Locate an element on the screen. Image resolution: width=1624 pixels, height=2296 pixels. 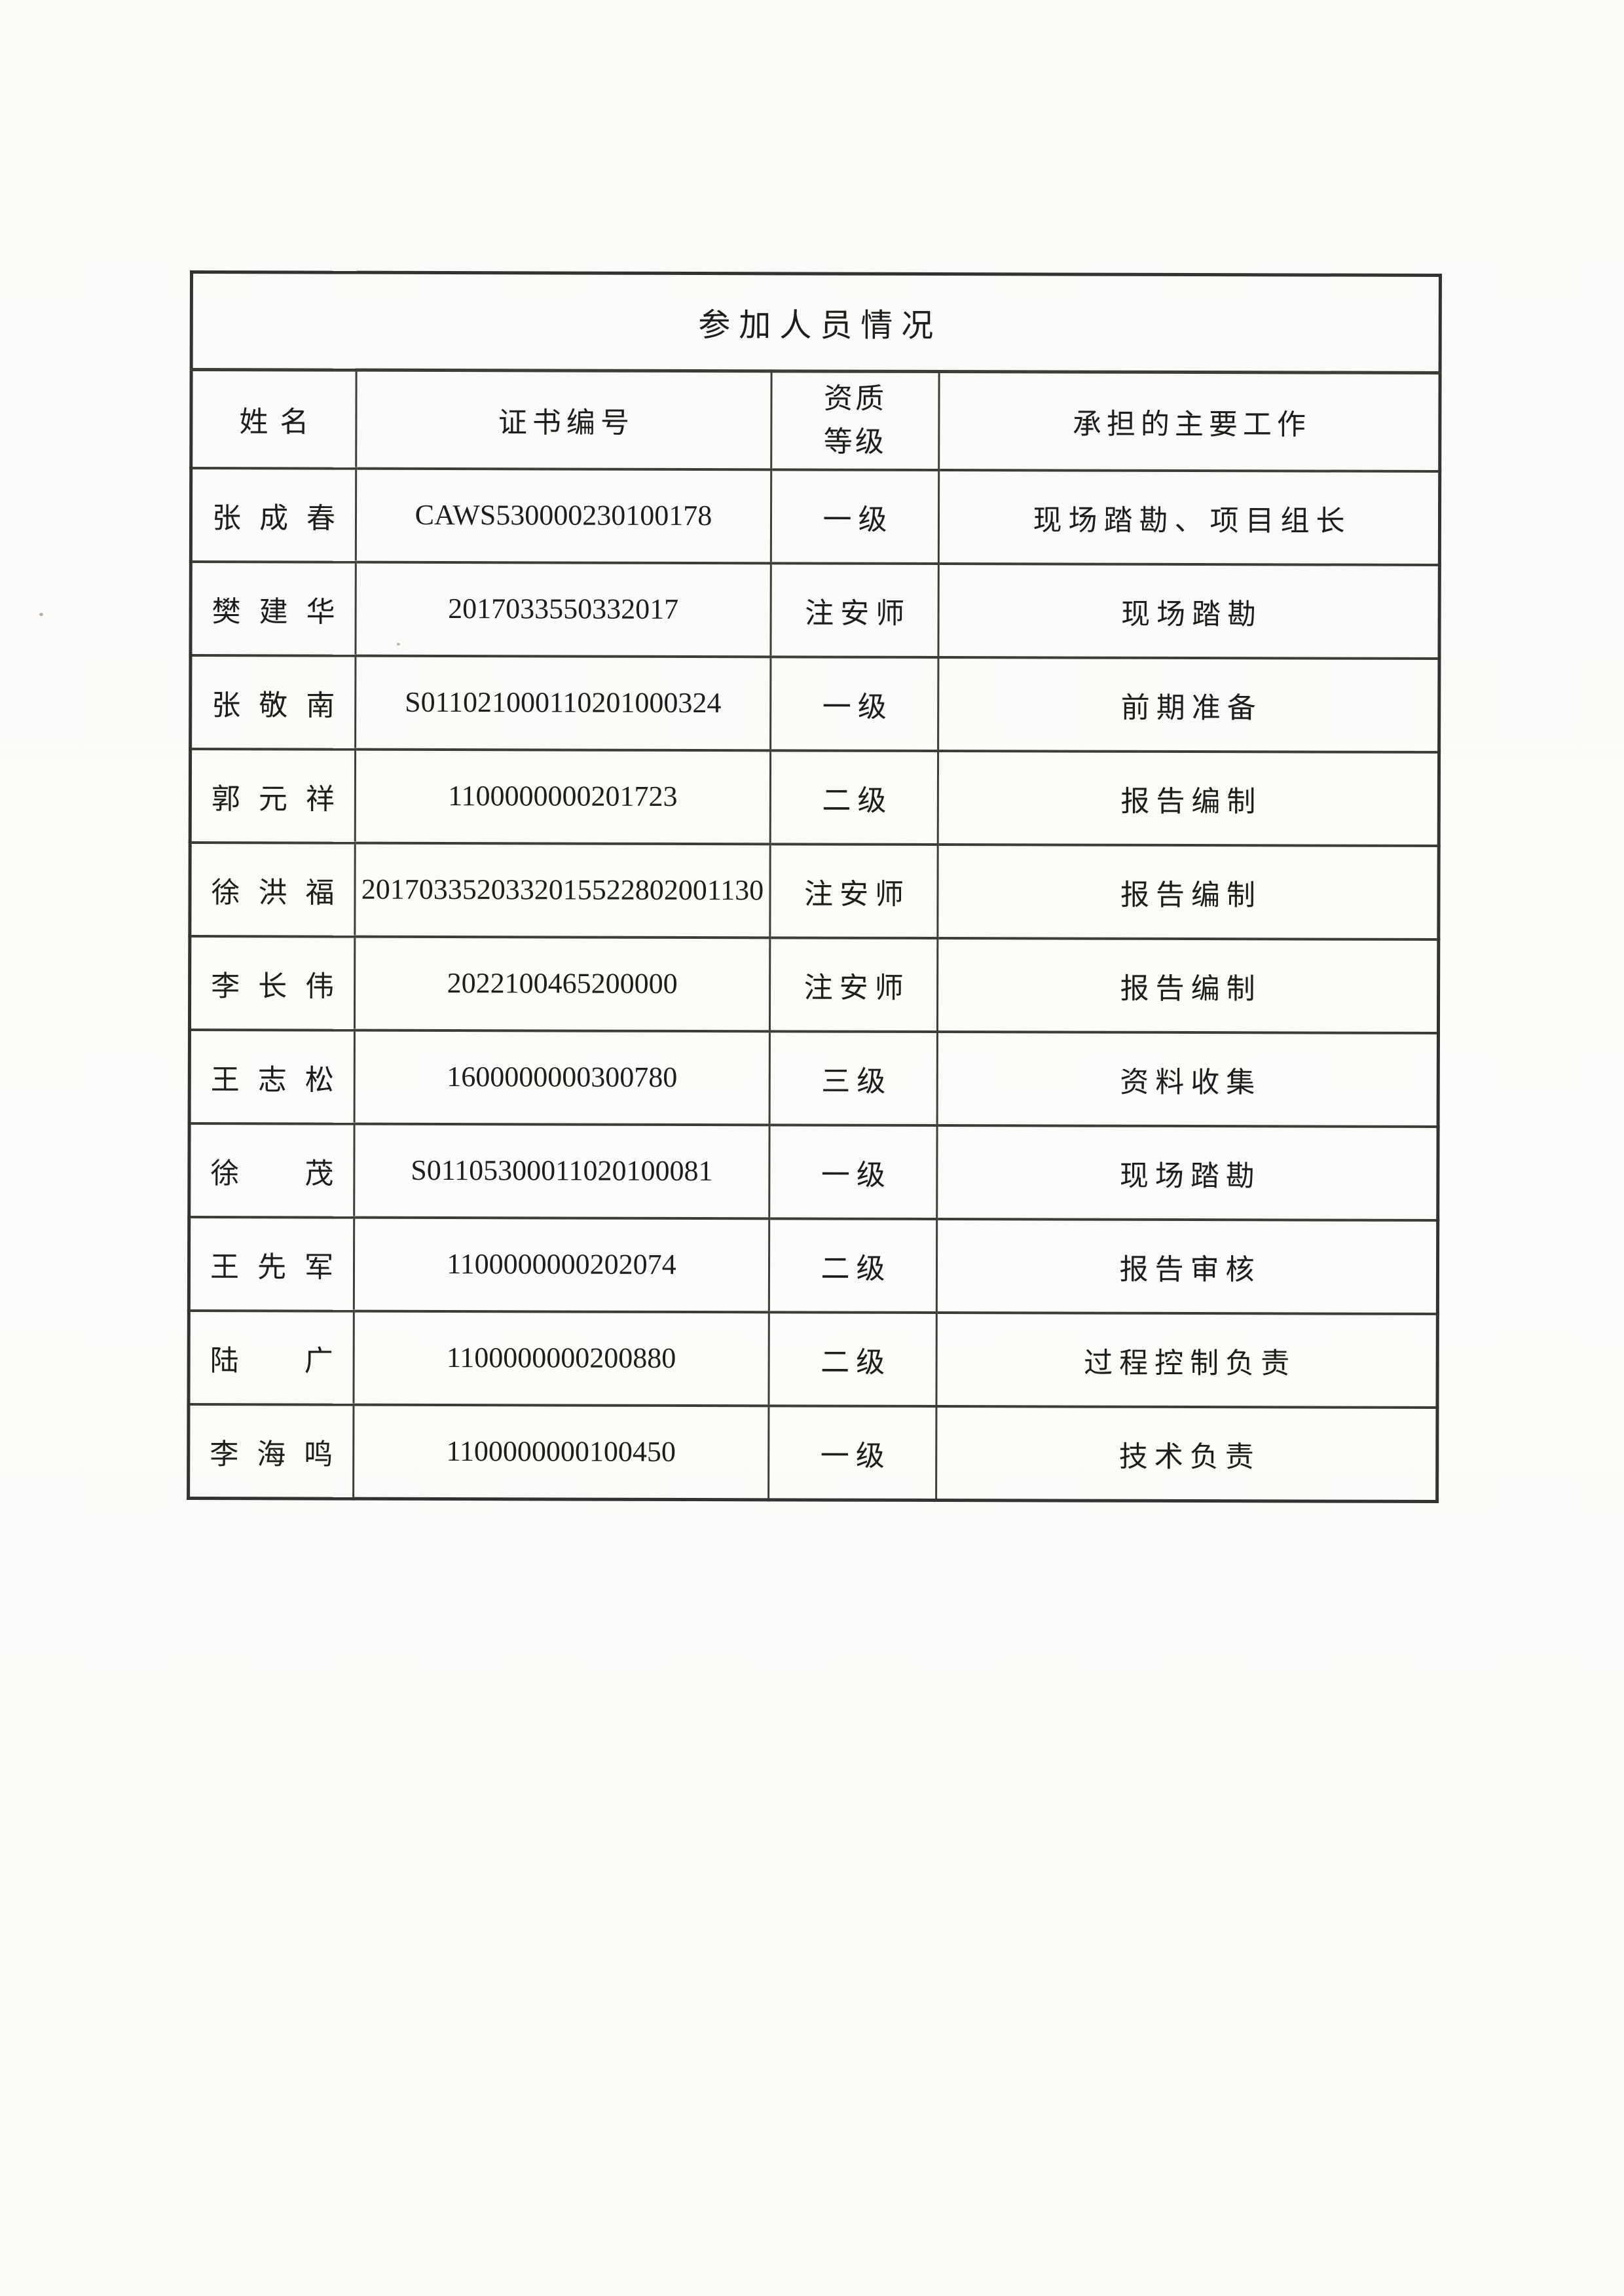
table-header-row: 姓名 证书编号 资质等级 承担的主要工作 is located at coordinates (816, 420).